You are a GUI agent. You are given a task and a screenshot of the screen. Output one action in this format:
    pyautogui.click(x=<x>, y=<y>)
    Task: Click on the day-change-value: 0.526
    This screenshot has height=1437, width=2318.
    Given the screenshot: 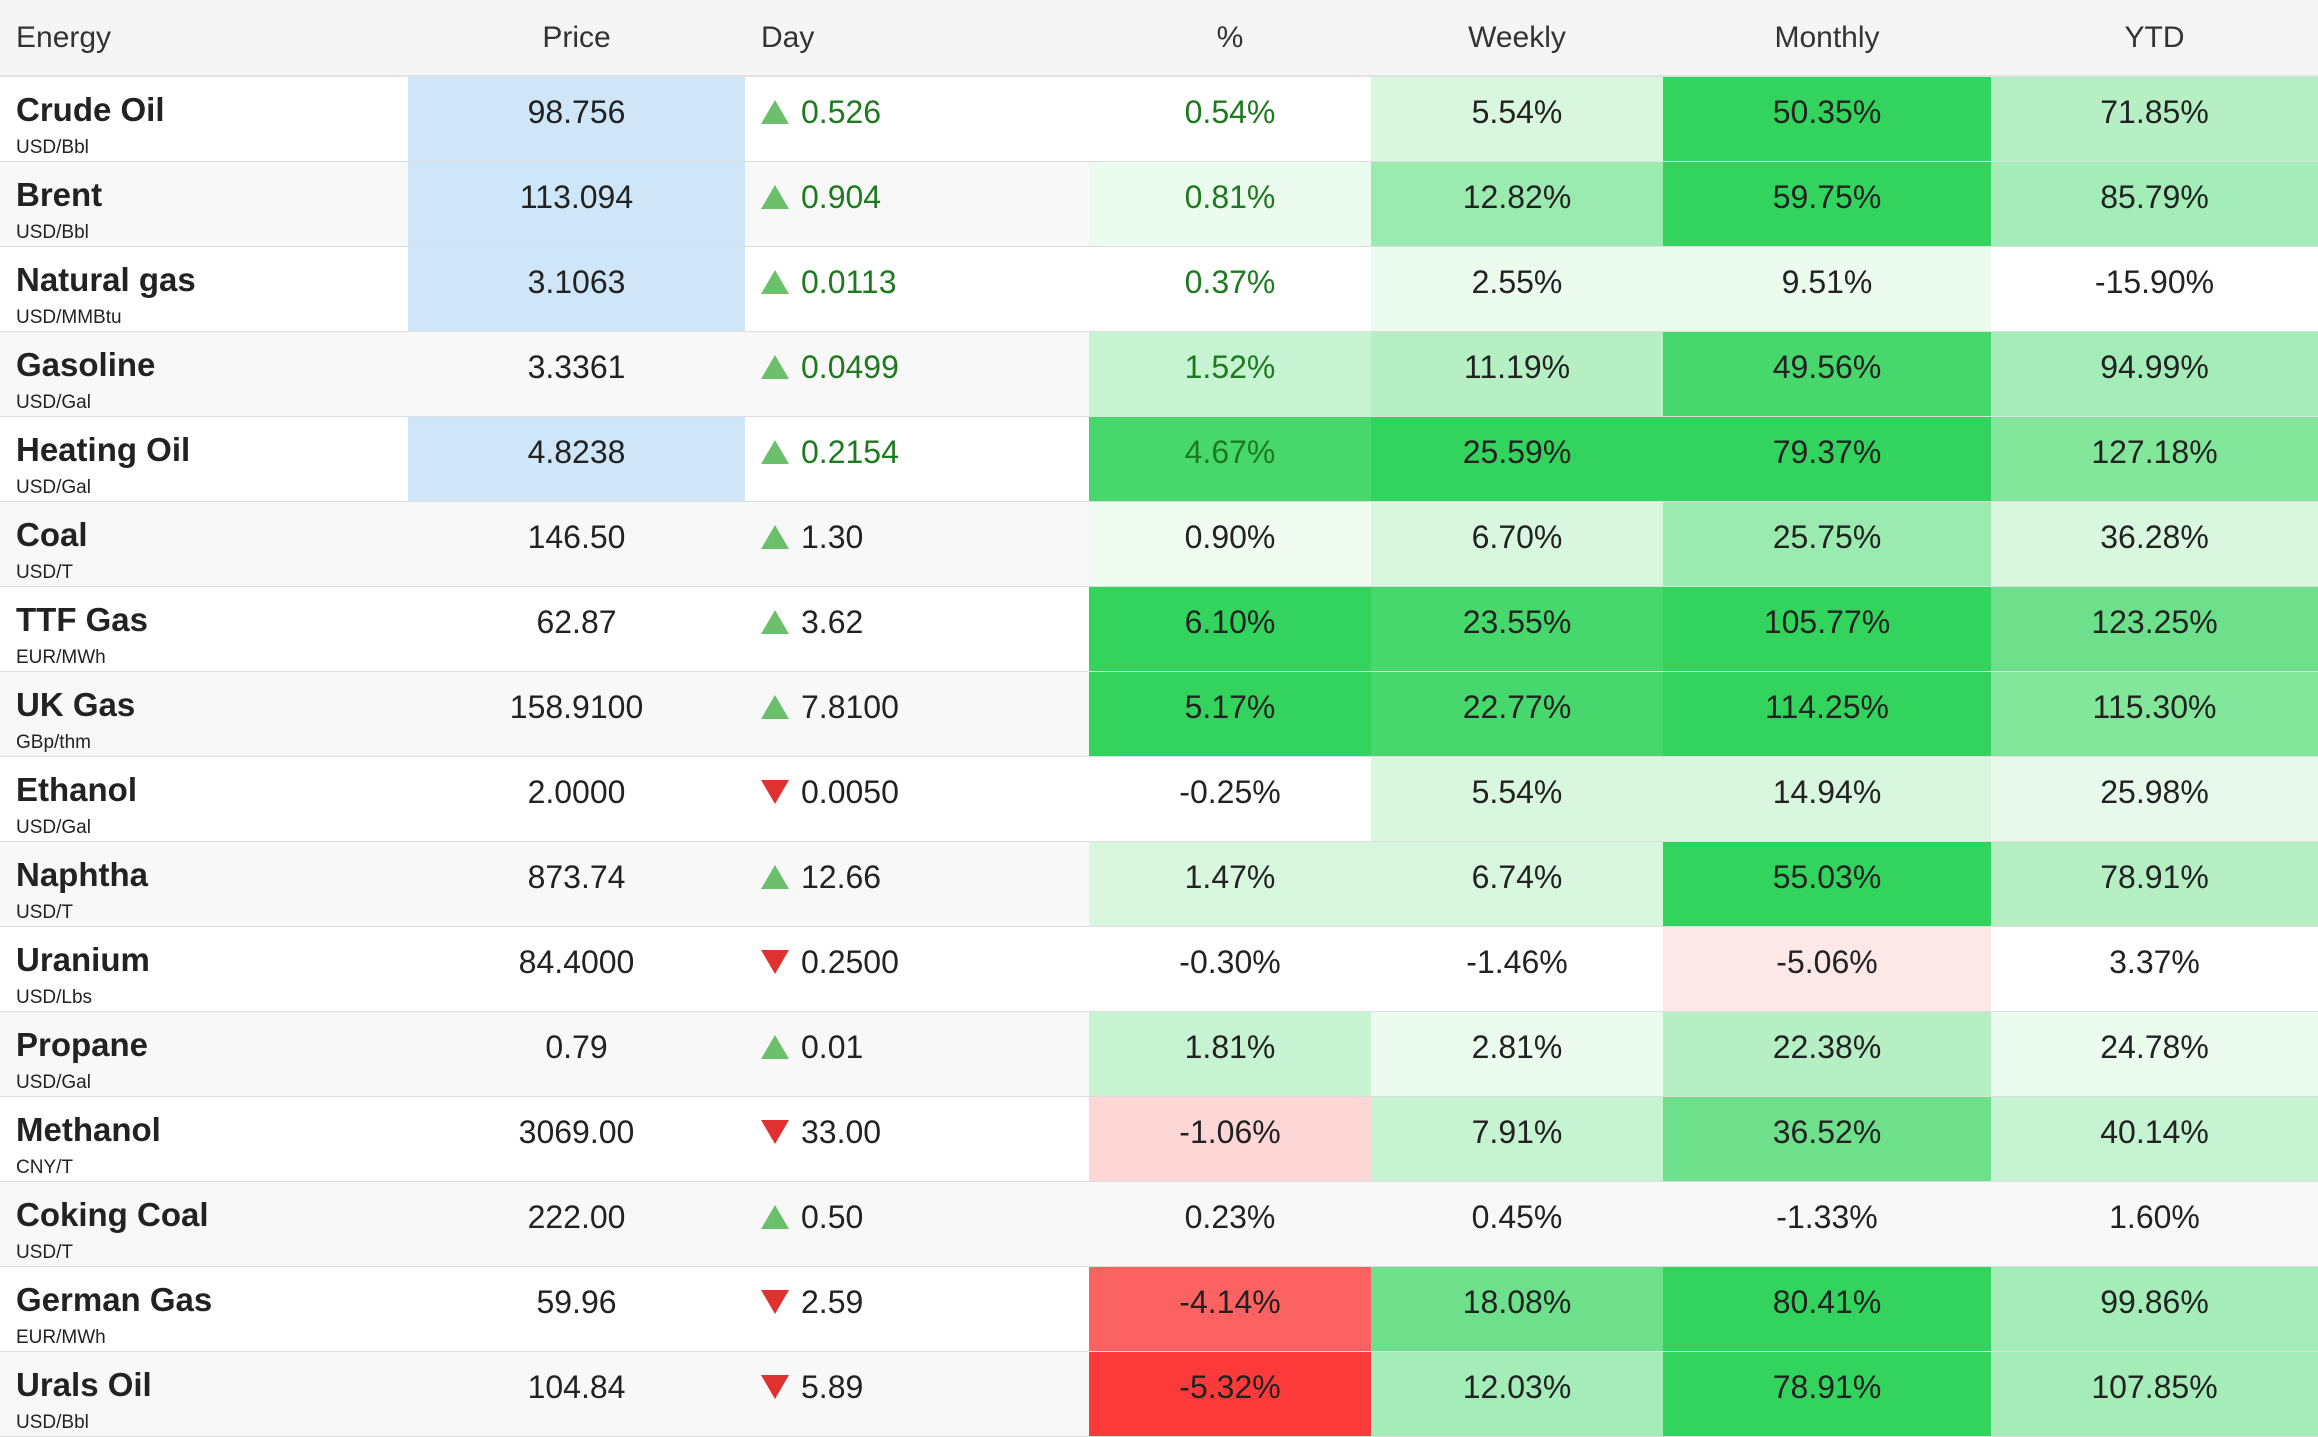 What is the action you would take?
    pyautogui.click(x=841, y=112)
    